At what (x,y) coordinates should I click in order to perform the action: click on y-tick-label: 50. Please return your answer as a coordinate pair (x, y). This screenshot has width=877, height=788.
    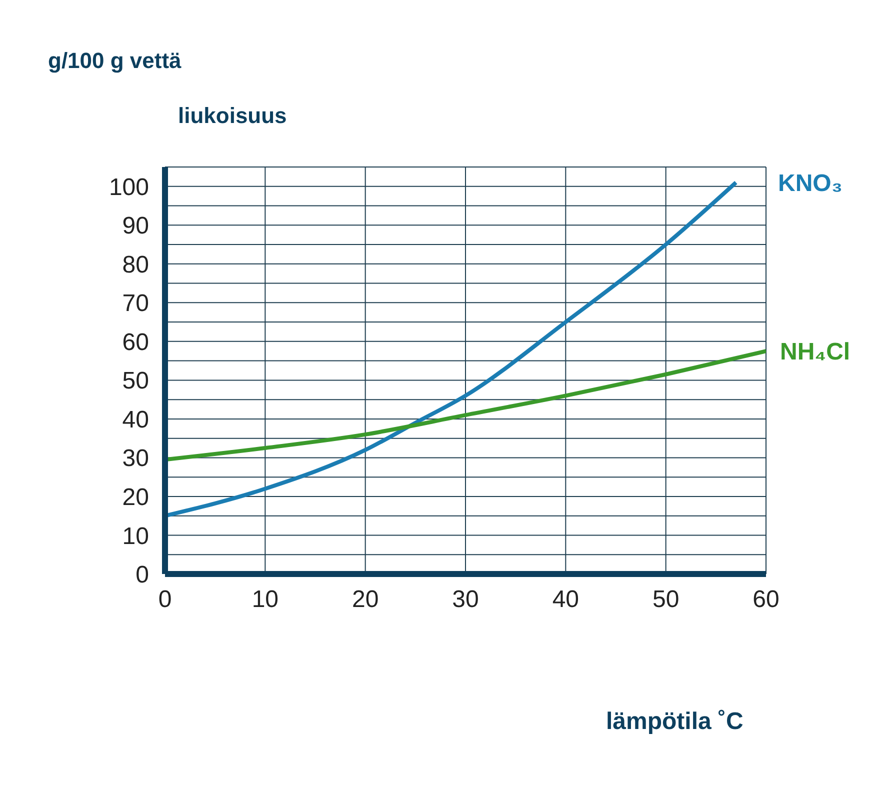
    Looking at the image, I should click on (135, 381).